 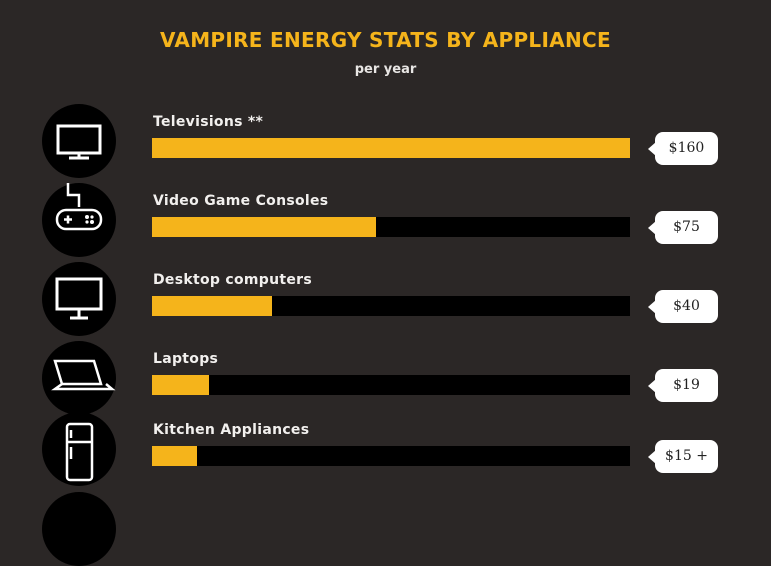 What do you see at coordinates (385, 40) in the screenshot?
I see `chart-title: VAMPIRE ENERGY STATS BY APPLIANCE` at bounding box center [385, 40].